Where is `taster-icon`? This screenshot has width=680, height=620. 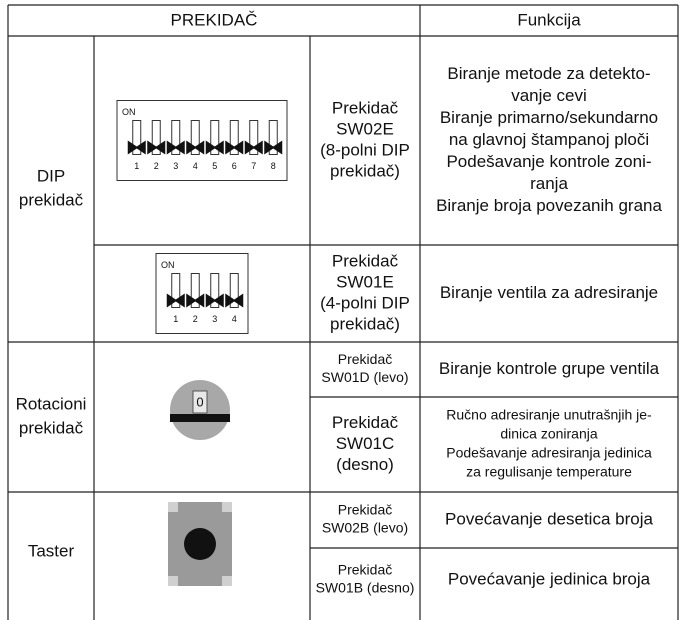
taster-icon is located at coordinates (200, 544).